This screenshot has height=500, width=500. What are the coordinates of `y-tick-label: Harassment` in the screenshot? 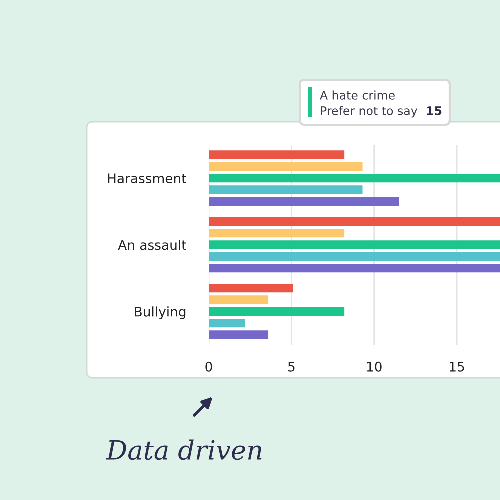 It's located at (147, 179).